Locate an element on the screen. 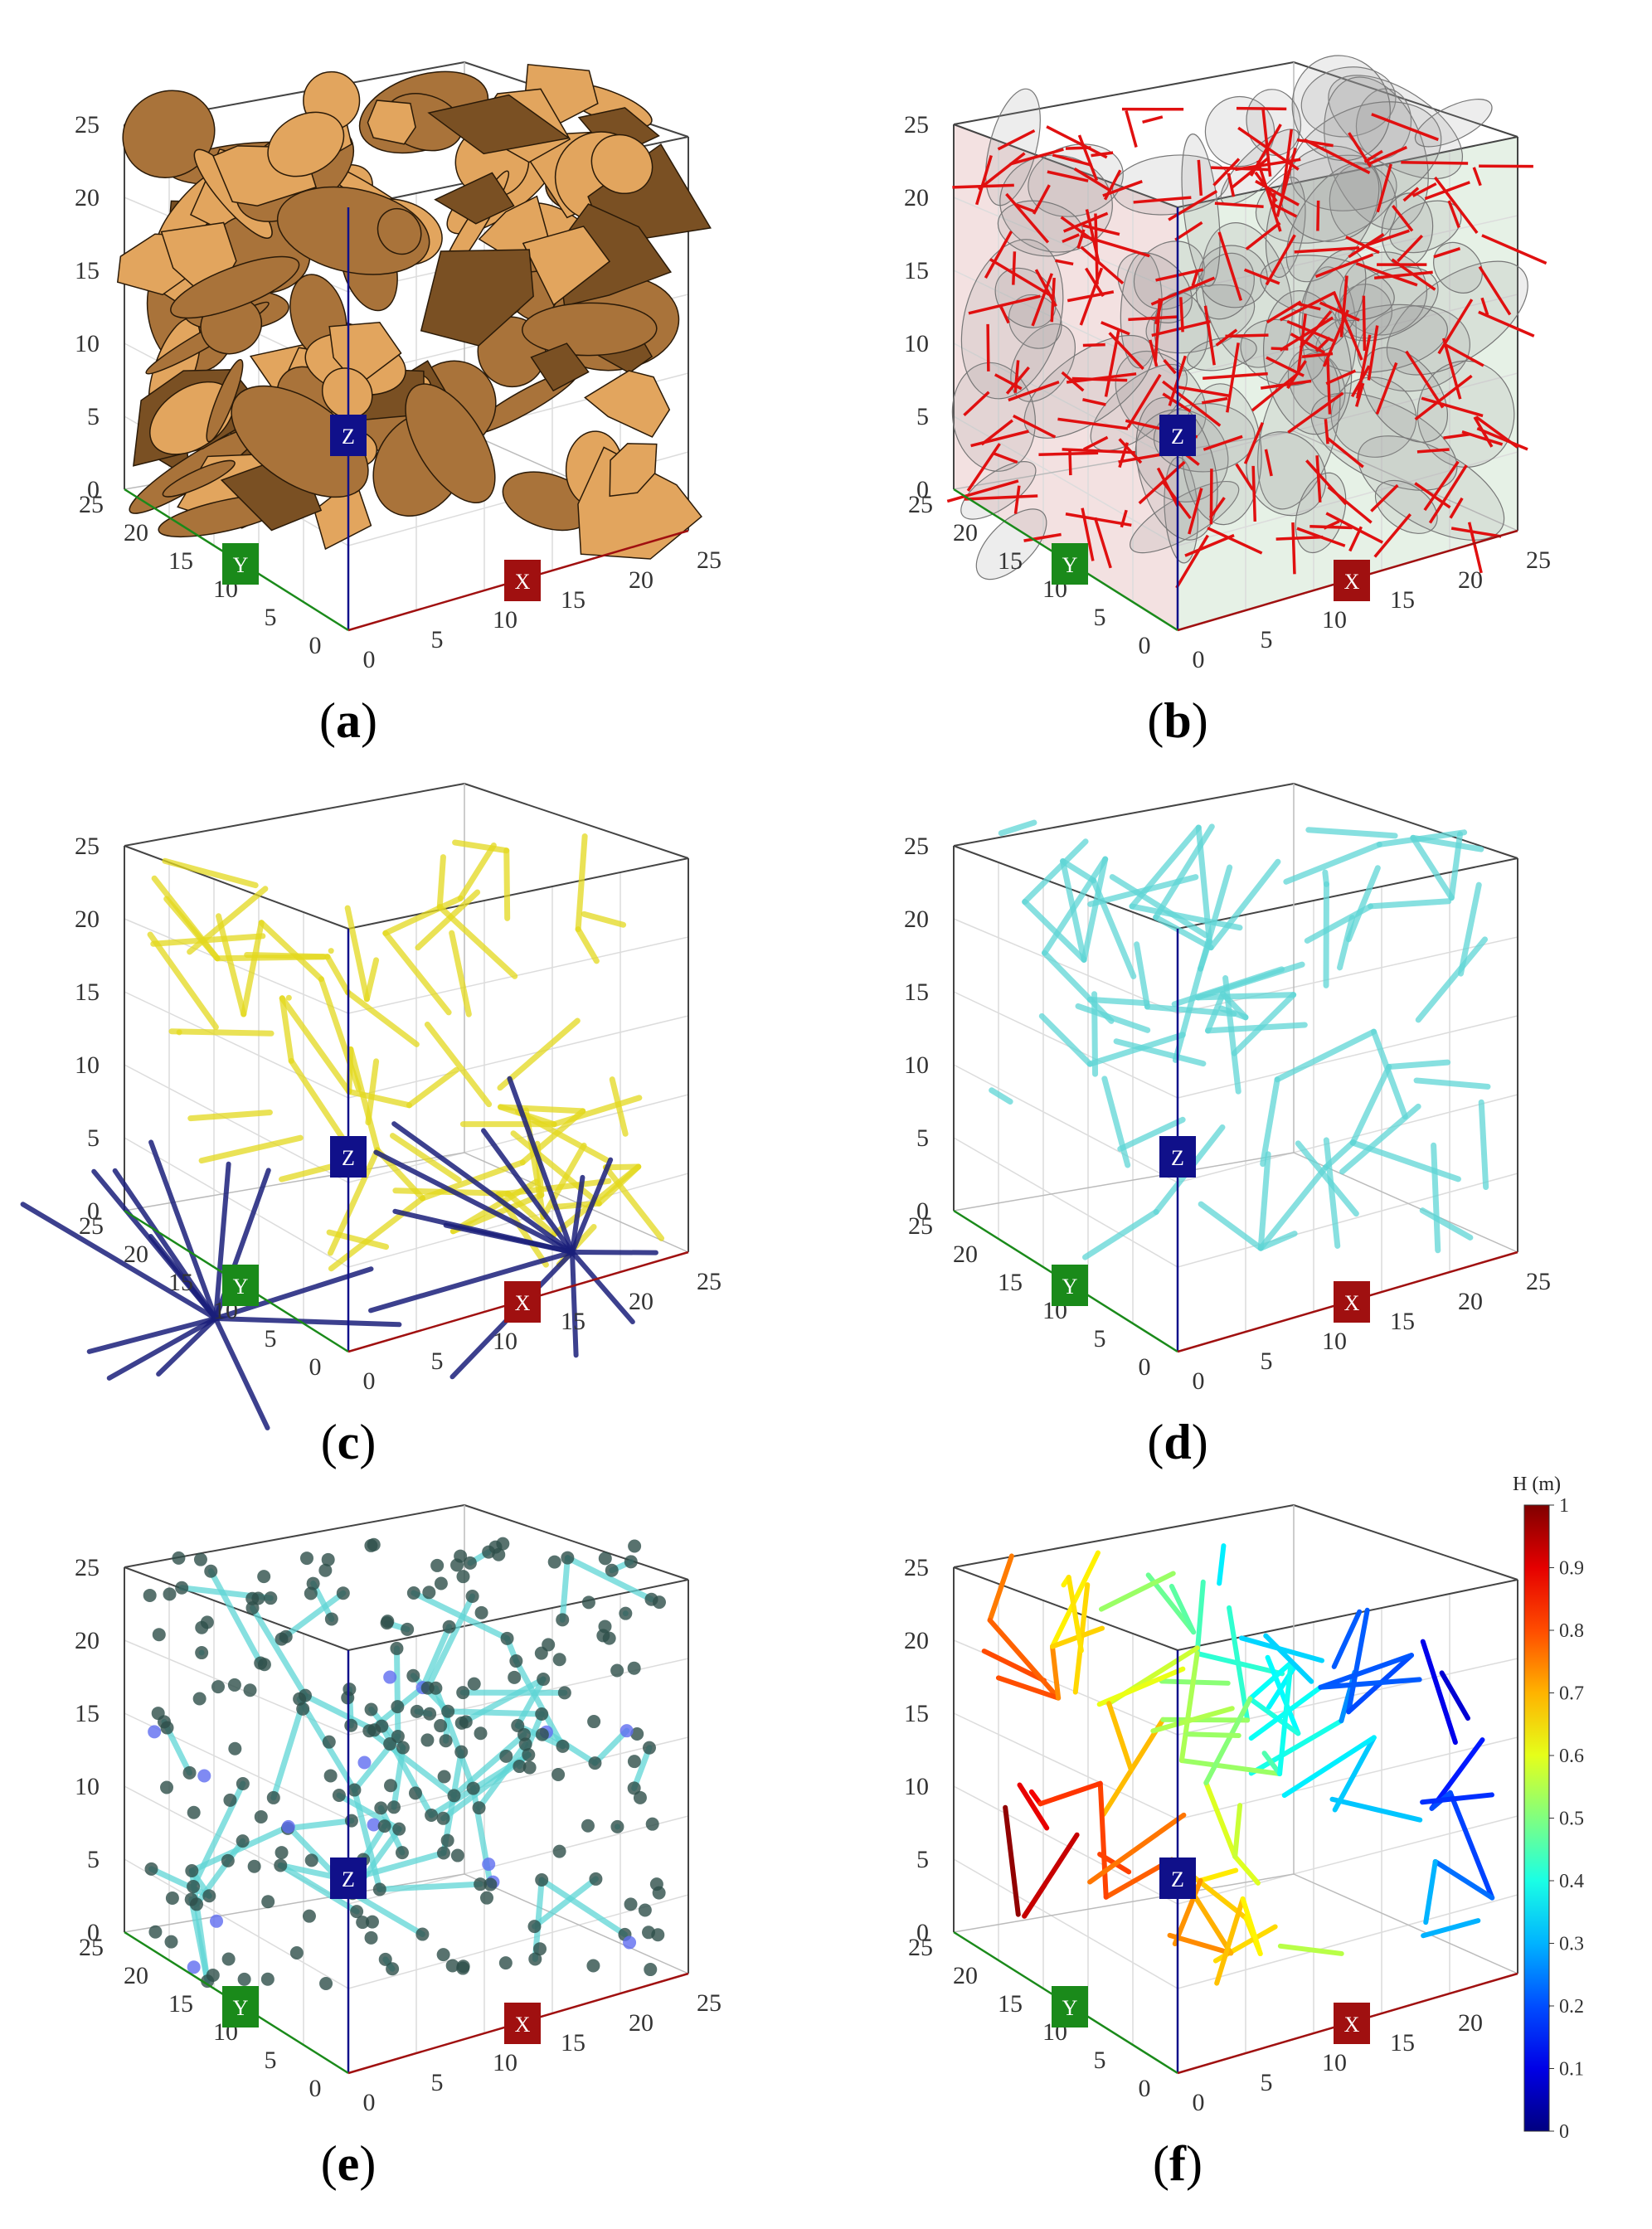  y-axis-tag: Y is located at coordinates (241, 2008).